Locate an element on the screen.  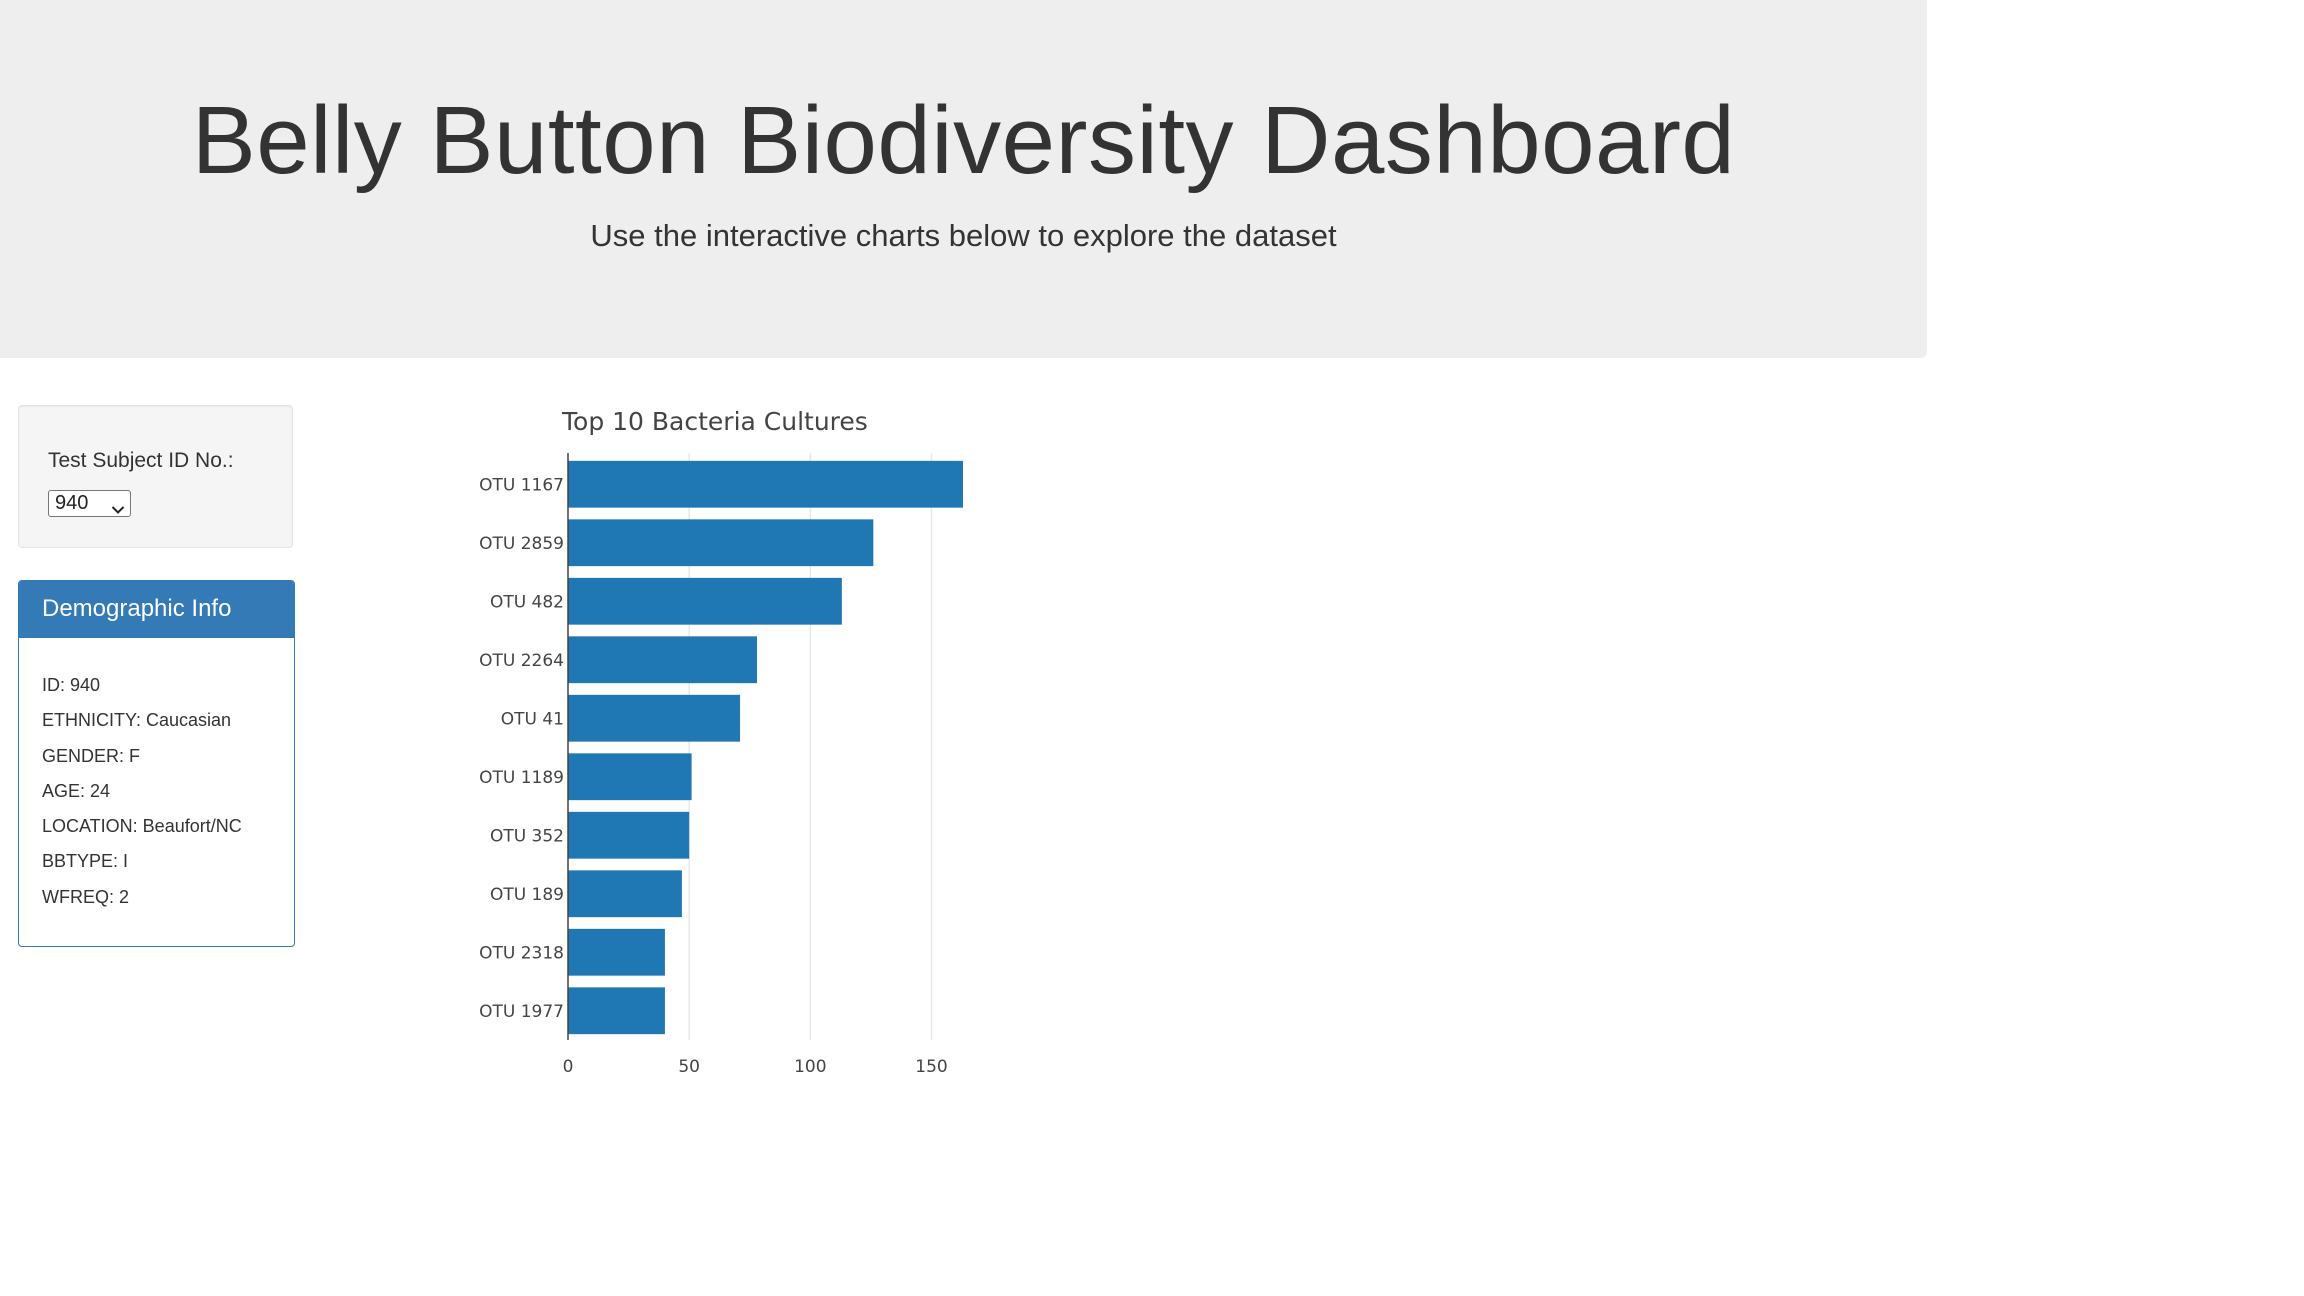
y-tick-label: OTU 482 is located at coordinates (527, 602).